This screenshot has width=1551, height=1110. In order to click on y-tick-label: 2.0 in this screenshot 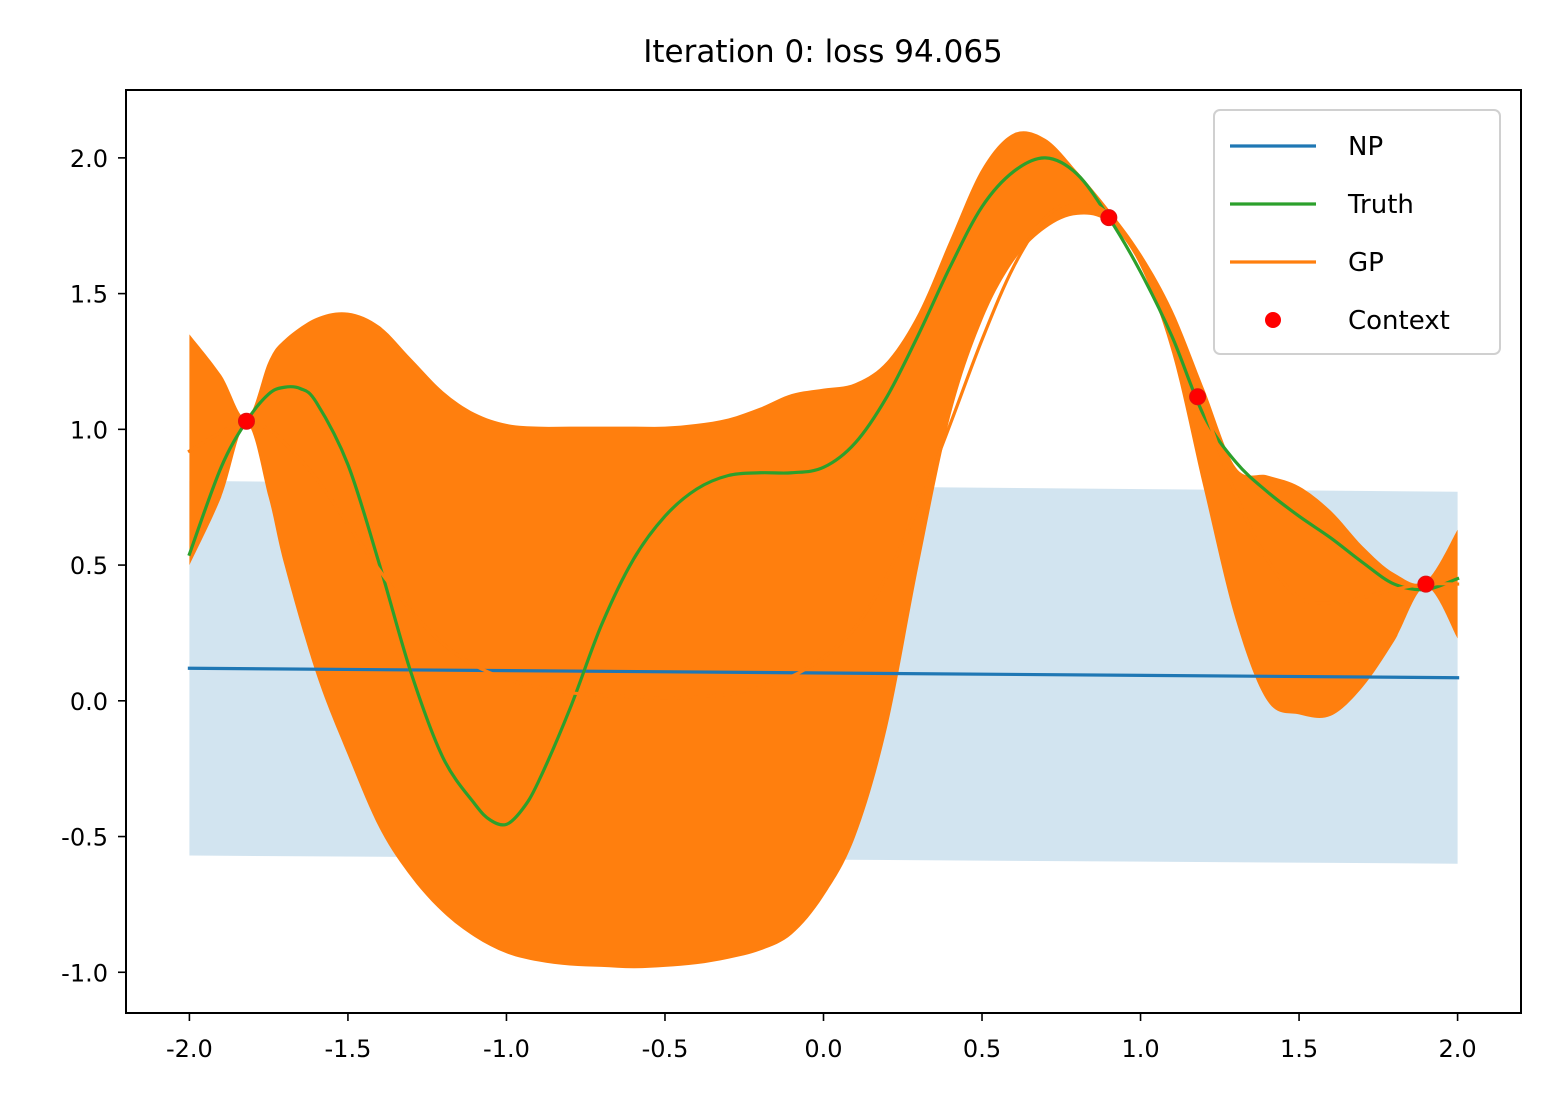, I will do `click(89, 159)`.